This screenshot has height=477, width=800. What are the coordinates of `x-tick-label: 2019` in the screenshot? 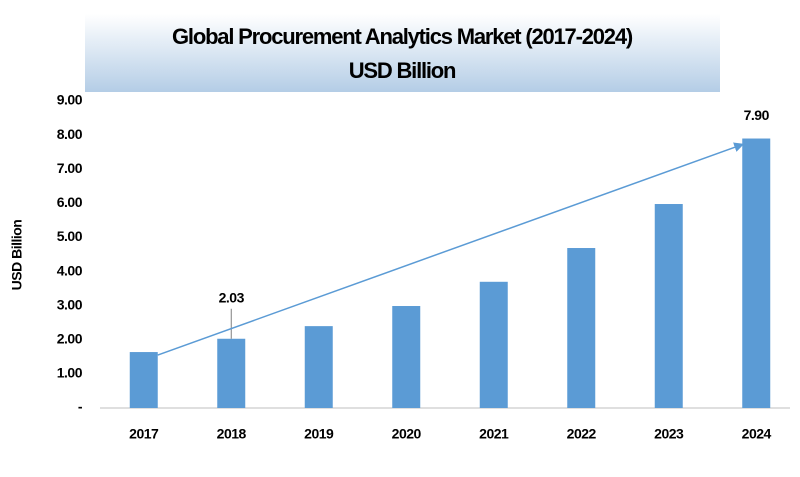 It's located at (319, 434).